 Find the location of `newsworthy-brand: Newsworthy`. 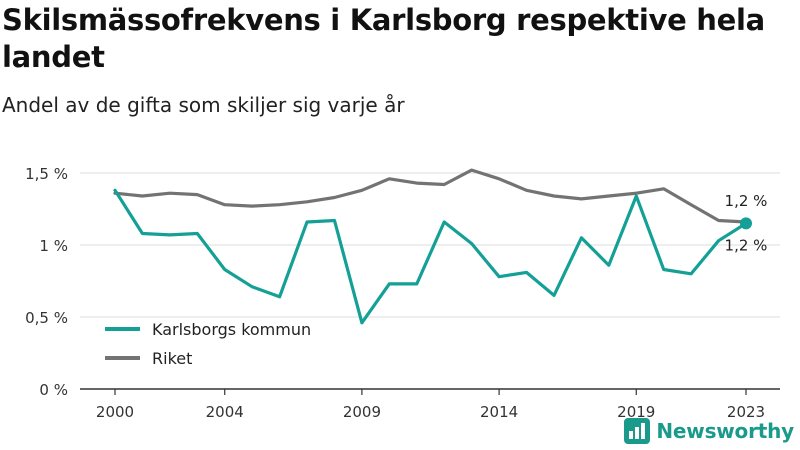

newsworthy-brand: Newsworthy is located at coordinates (709, 431).